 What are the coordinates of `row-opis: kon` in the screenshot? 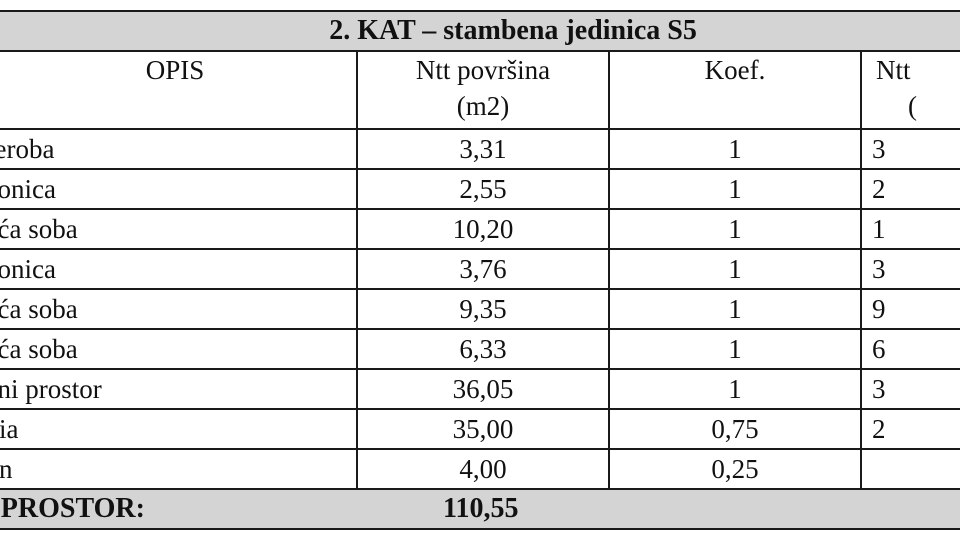 It's located at (179, 469).